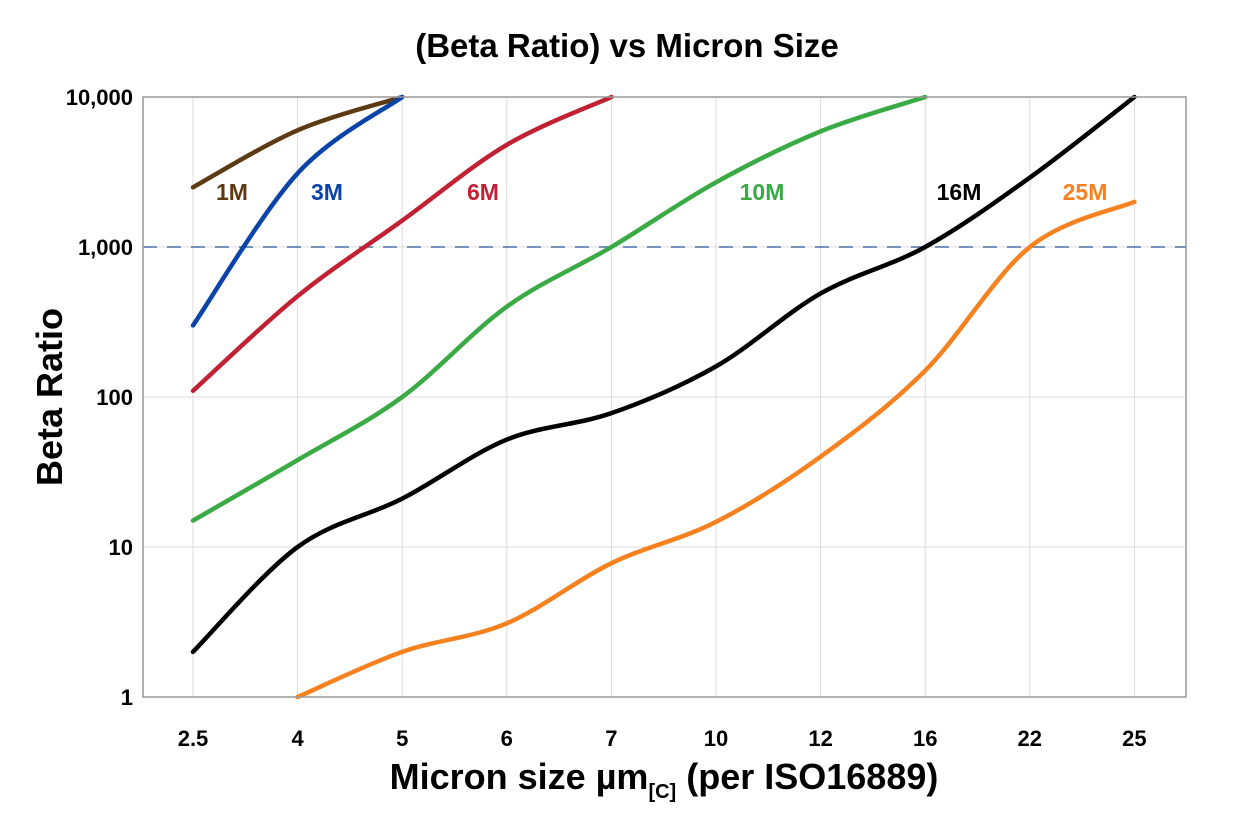 The image size is (1249, 824). I want to click on x-axis-label-sub: [C], so click(662, 792).